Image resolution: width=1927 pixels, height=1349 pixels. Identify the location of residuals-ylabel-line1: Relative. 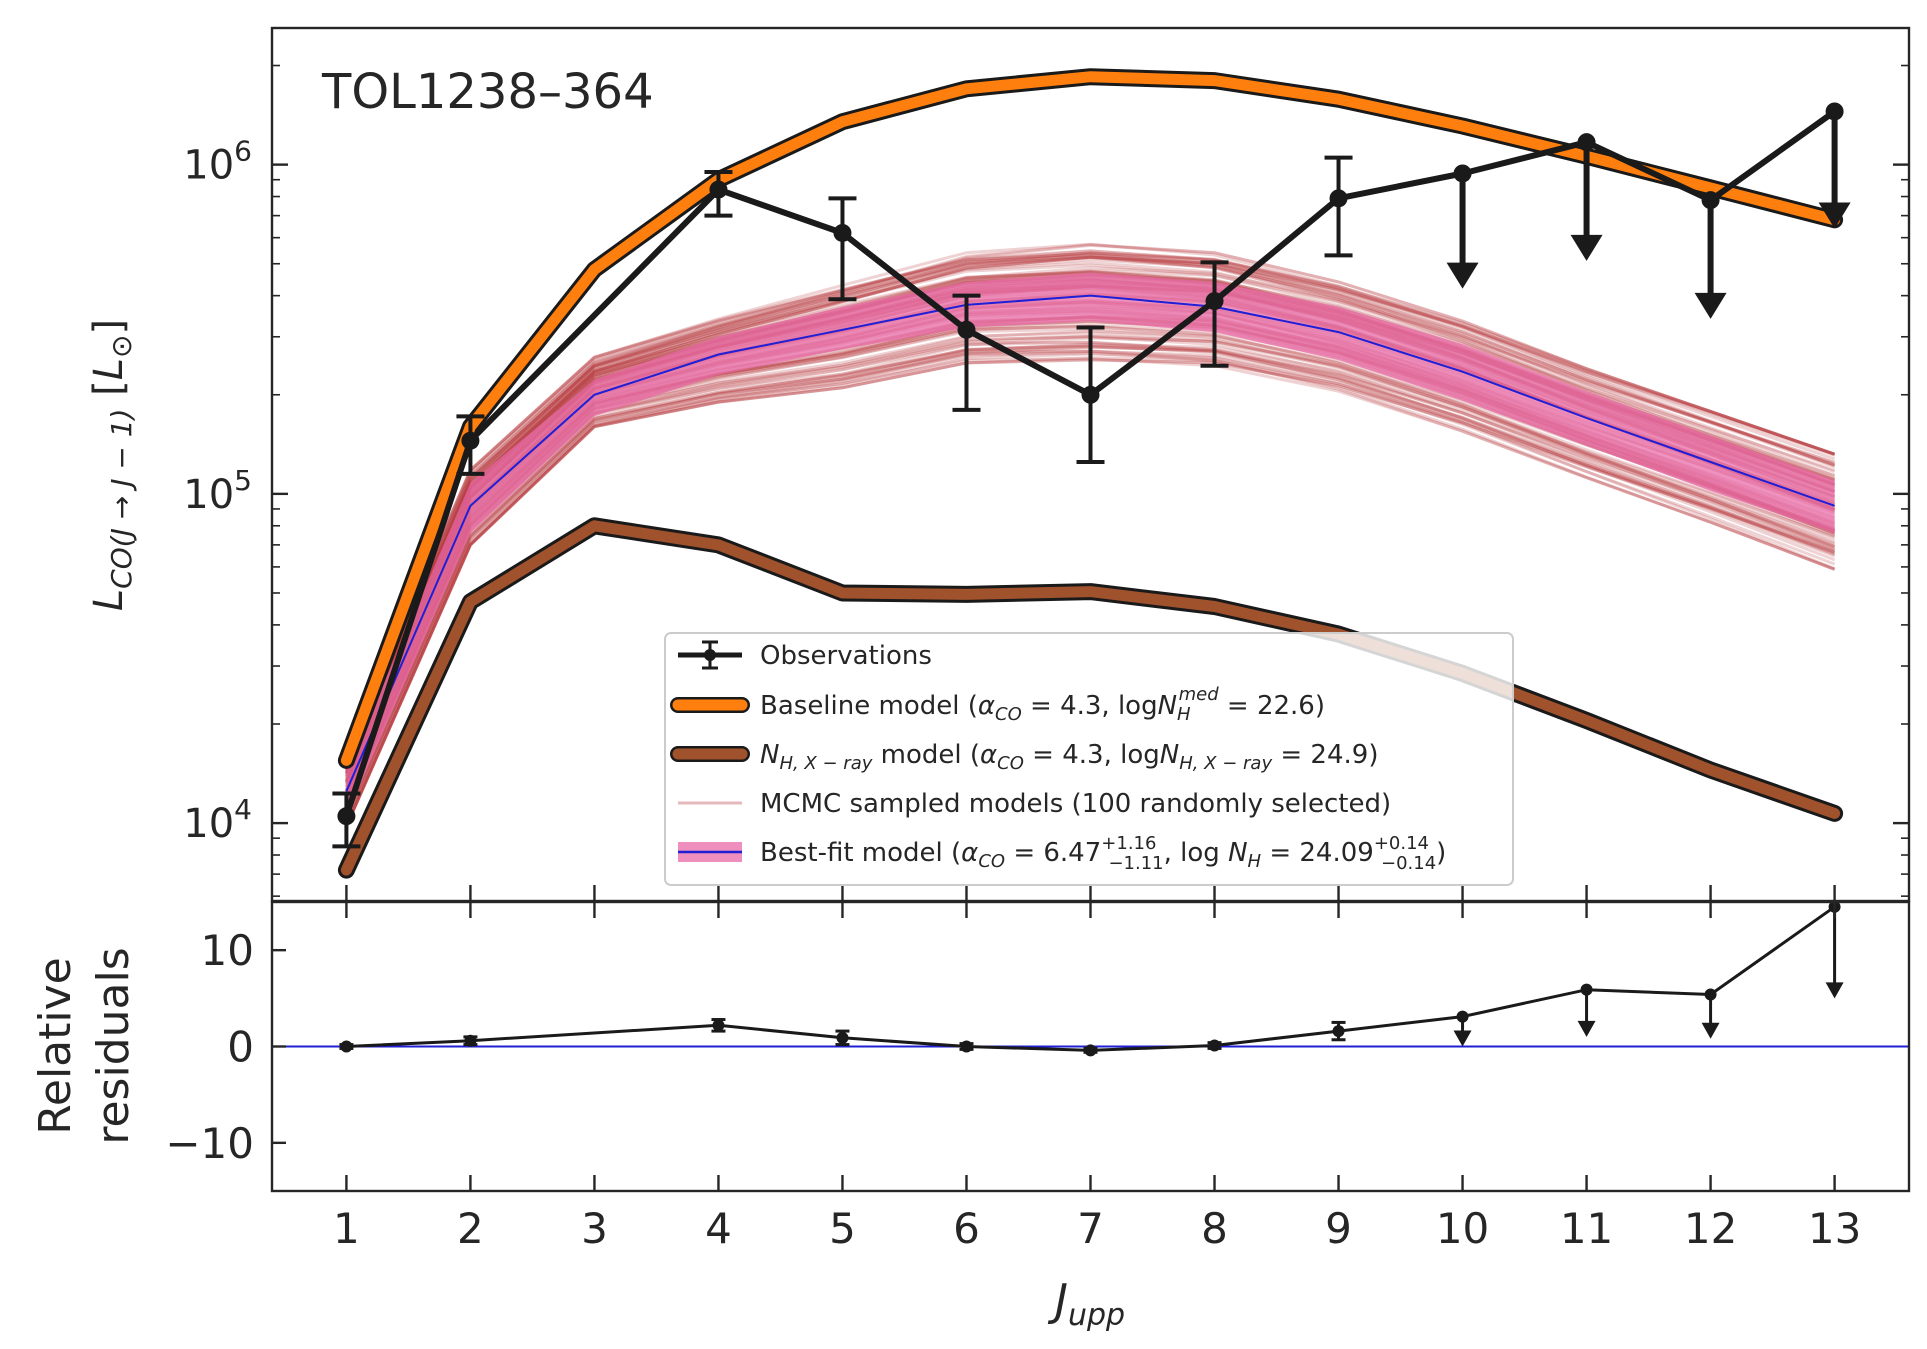
(55, 1045).